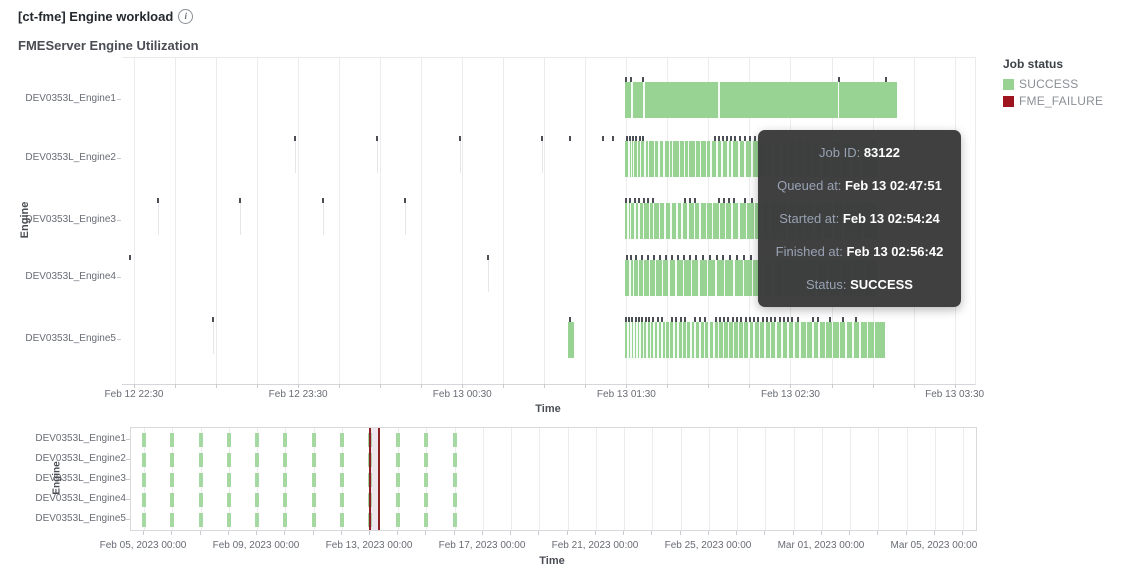 This screenshot has width=1121, height=586. I want to click on legend-label: SUCCESS, so click(1049, 84).